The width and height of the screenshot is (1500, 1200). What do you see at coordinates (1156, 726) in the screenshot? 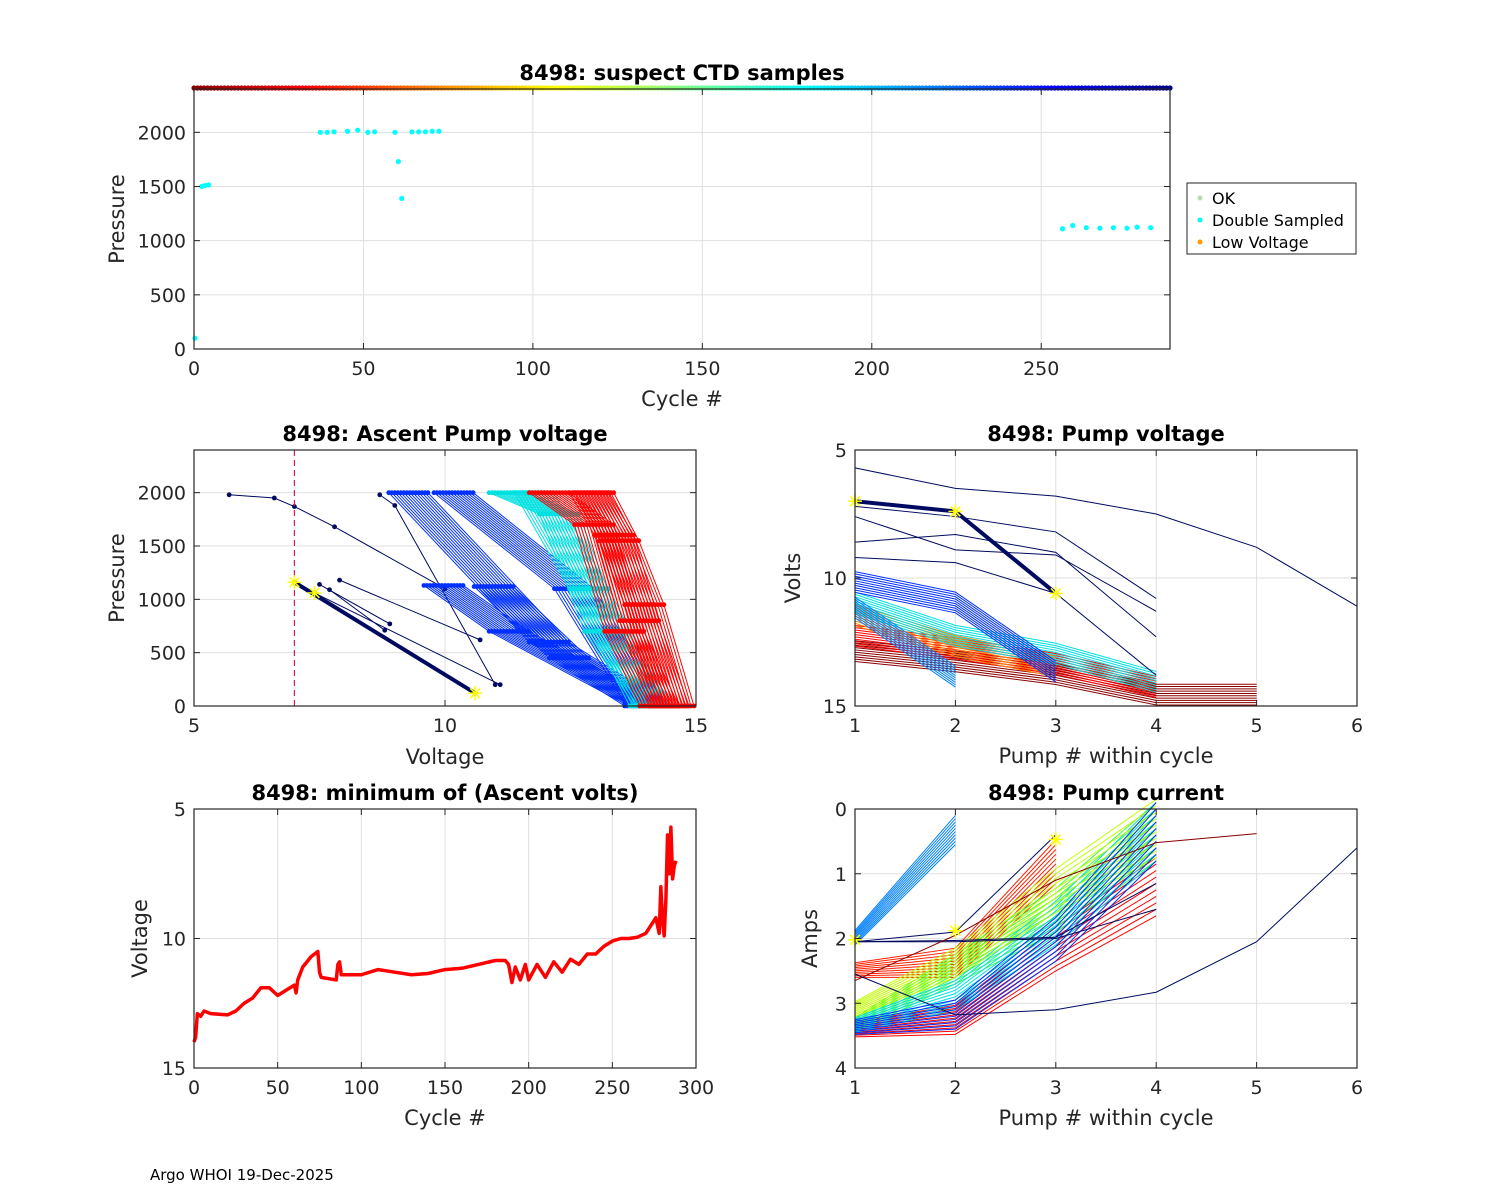
I see `x-tick-label: 4` at bounding box center [1156, 726].